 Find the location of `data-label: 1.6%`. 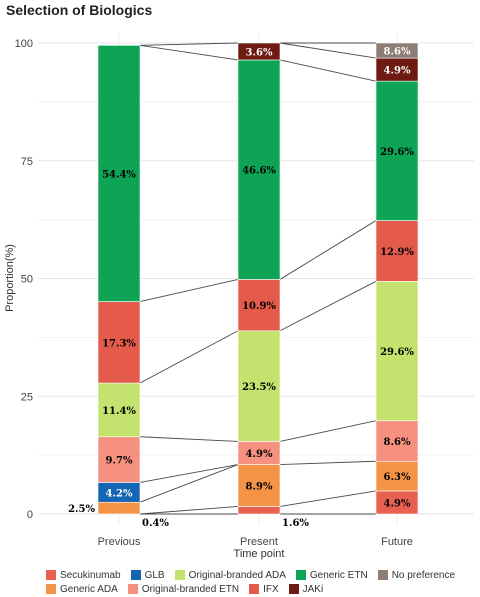

data-label: 1.6% is located at coordinates (295, 523).